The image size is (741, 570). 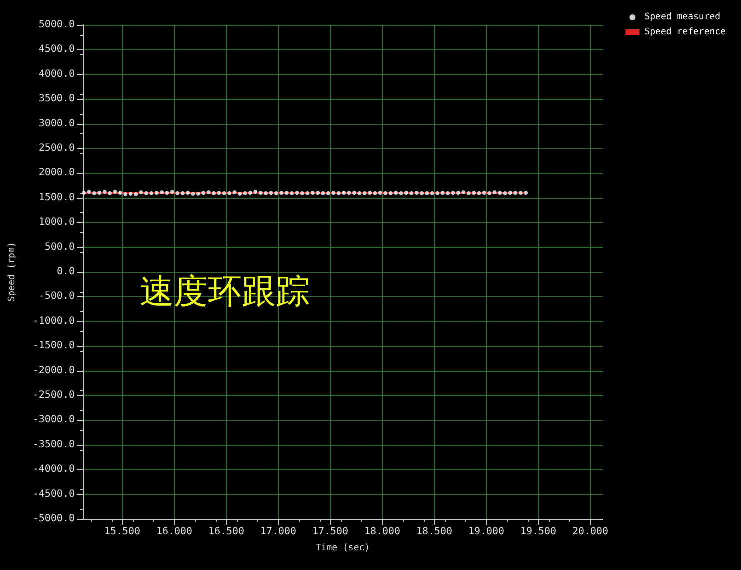 What do you see at coordinates (174, 532) in the screenshot?
I see `x-tick-label: 16.000` at bounding box center [174, 532].